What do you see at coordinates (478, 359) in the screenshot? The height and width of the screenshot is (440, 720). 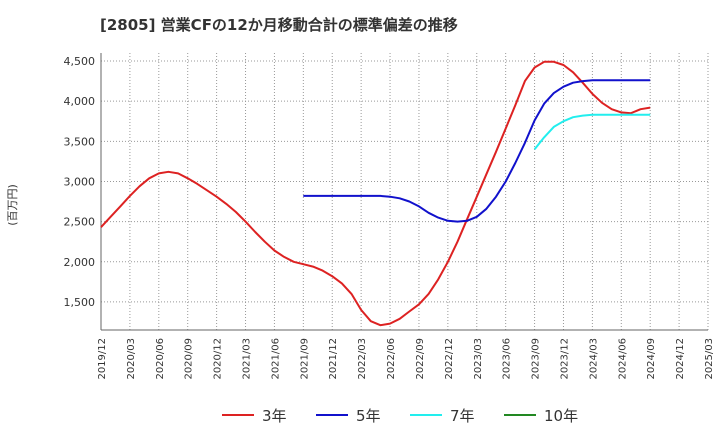 I see `x-tick-label: 2023/03` at bounding box center [478, 359].